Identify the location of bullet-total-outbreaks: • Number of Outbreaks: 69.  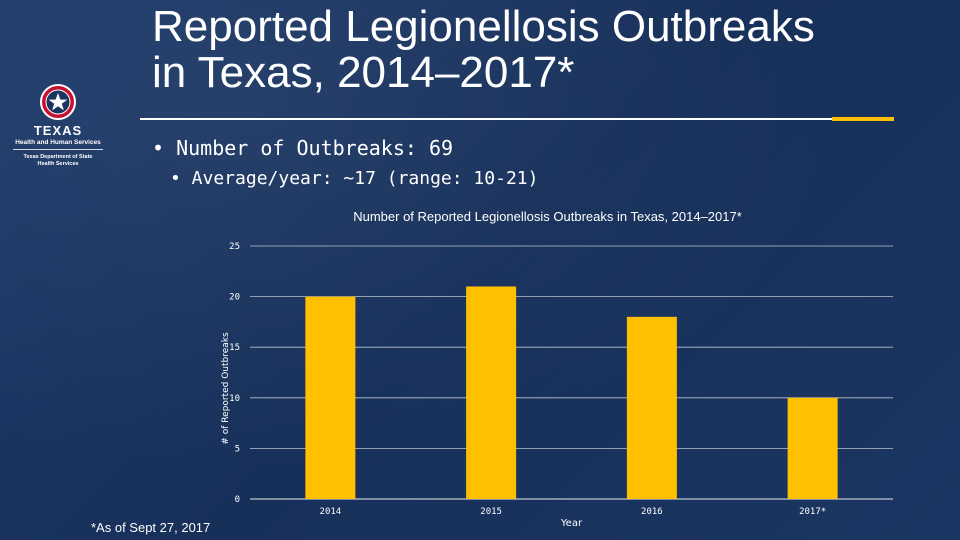
(303, 148).